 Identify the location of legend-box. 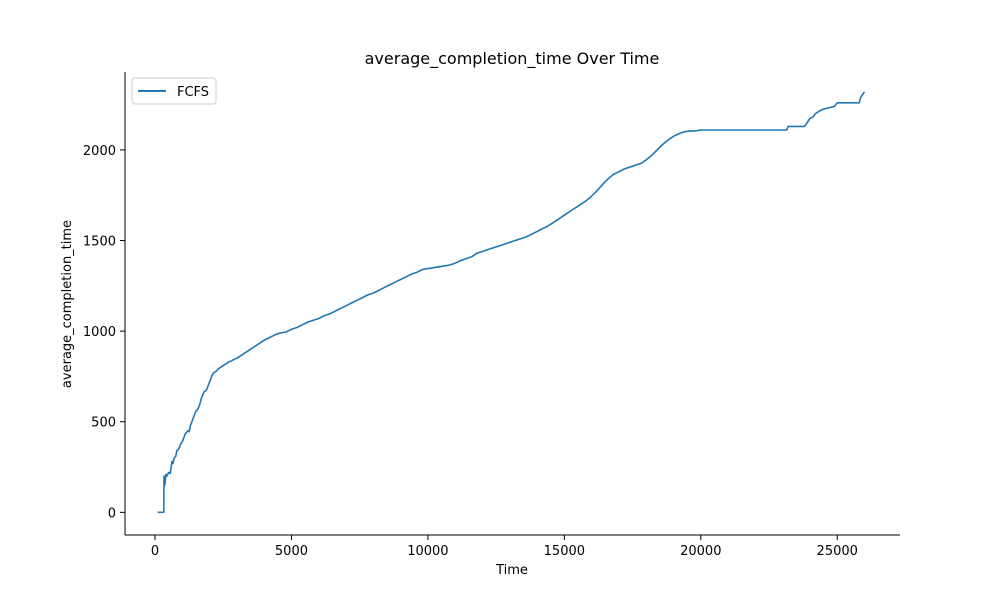
(174, 91).